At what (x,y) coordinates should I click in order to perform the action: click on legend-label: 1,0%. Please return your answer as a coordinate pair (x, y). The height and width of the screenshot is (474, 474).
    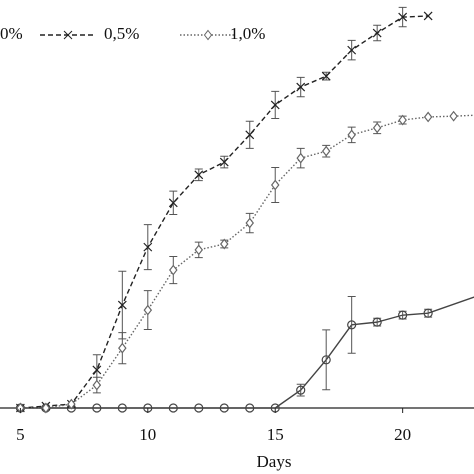
    Looking at the image, I should click on (247, 33).